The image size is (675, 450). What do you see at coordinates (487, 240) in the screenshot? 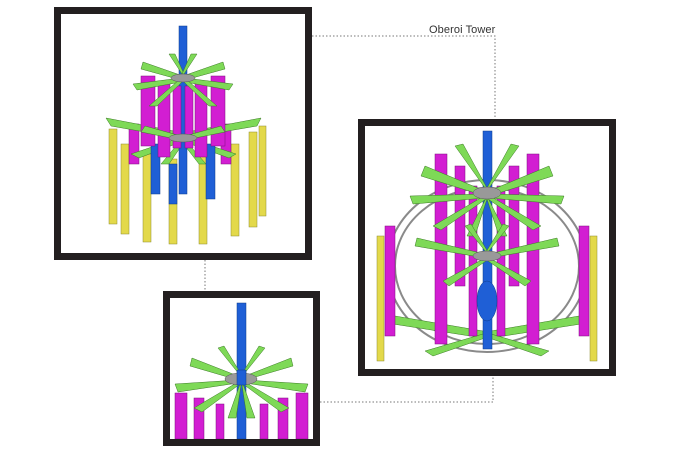
I see `central-core` at bounding box center [487, 240].